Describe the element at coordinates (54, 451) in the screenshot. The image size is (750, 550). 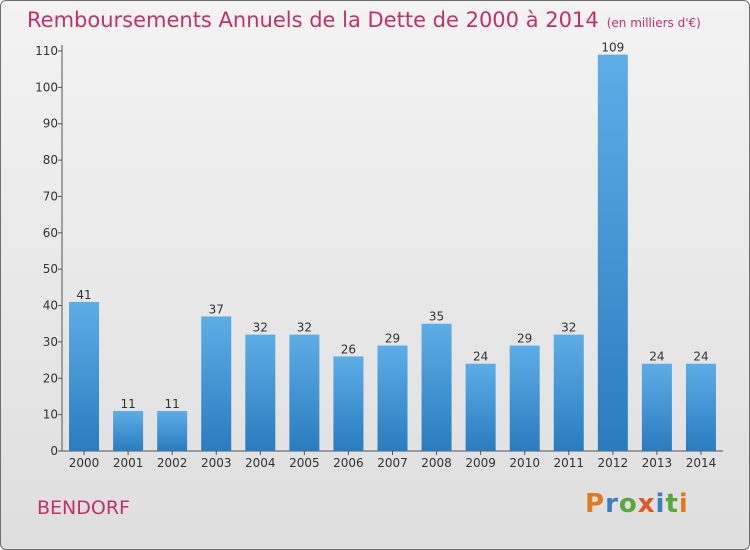
I see `y-tick-label: 0` at that location.